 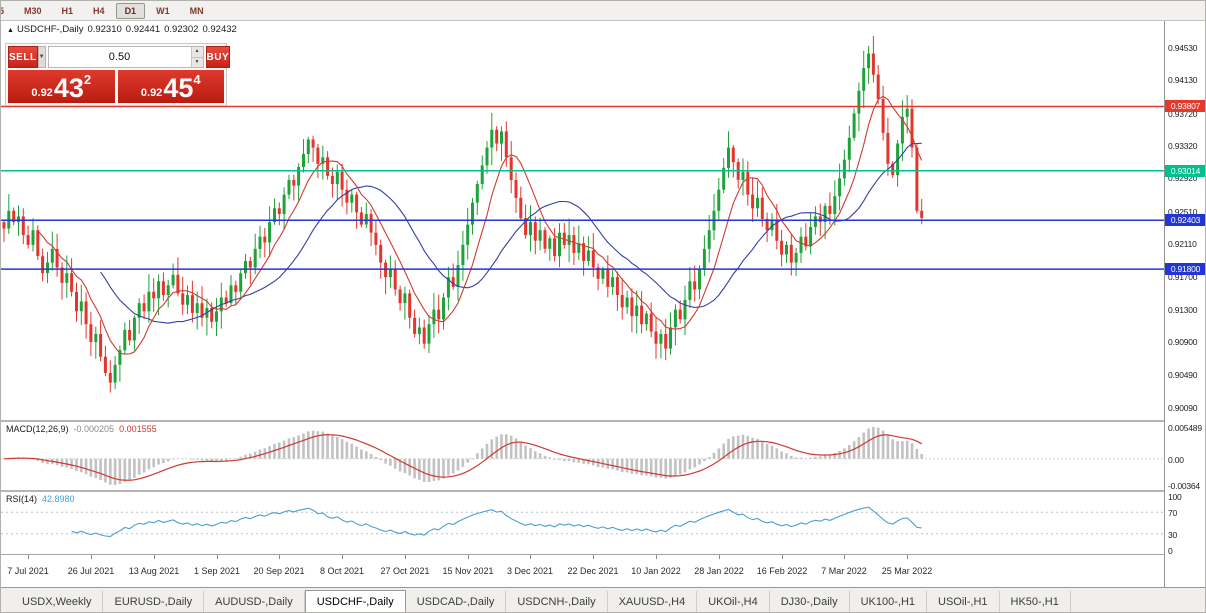 What do you see at coordinates (68, 88) in the screenshot?
I see `sell-price-big: 43` at bounding box center [68, 88].